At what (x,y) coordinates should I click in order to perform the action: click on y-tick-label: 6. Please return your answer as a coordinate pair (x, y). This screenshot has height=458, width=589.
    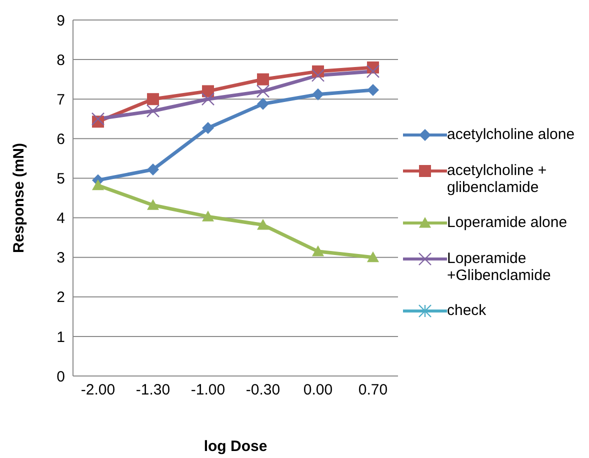
    Looking at the image, I should click on (60, 139).